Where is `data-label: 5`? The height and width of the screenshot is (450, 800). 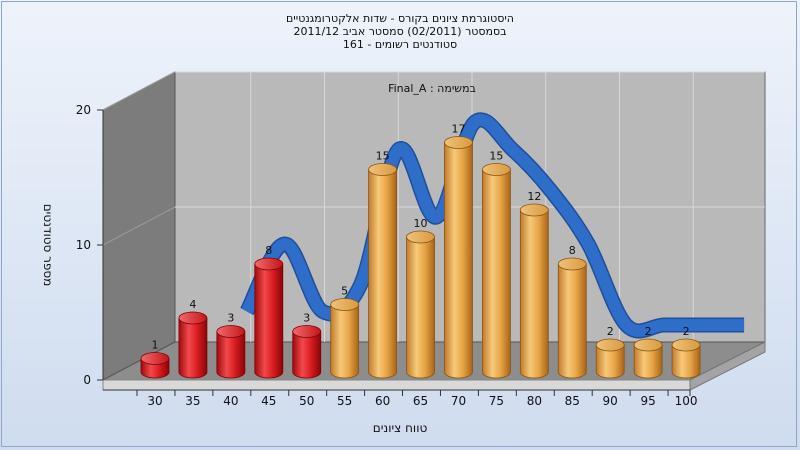
data-label: 5 is located at coordinates (344, 291).